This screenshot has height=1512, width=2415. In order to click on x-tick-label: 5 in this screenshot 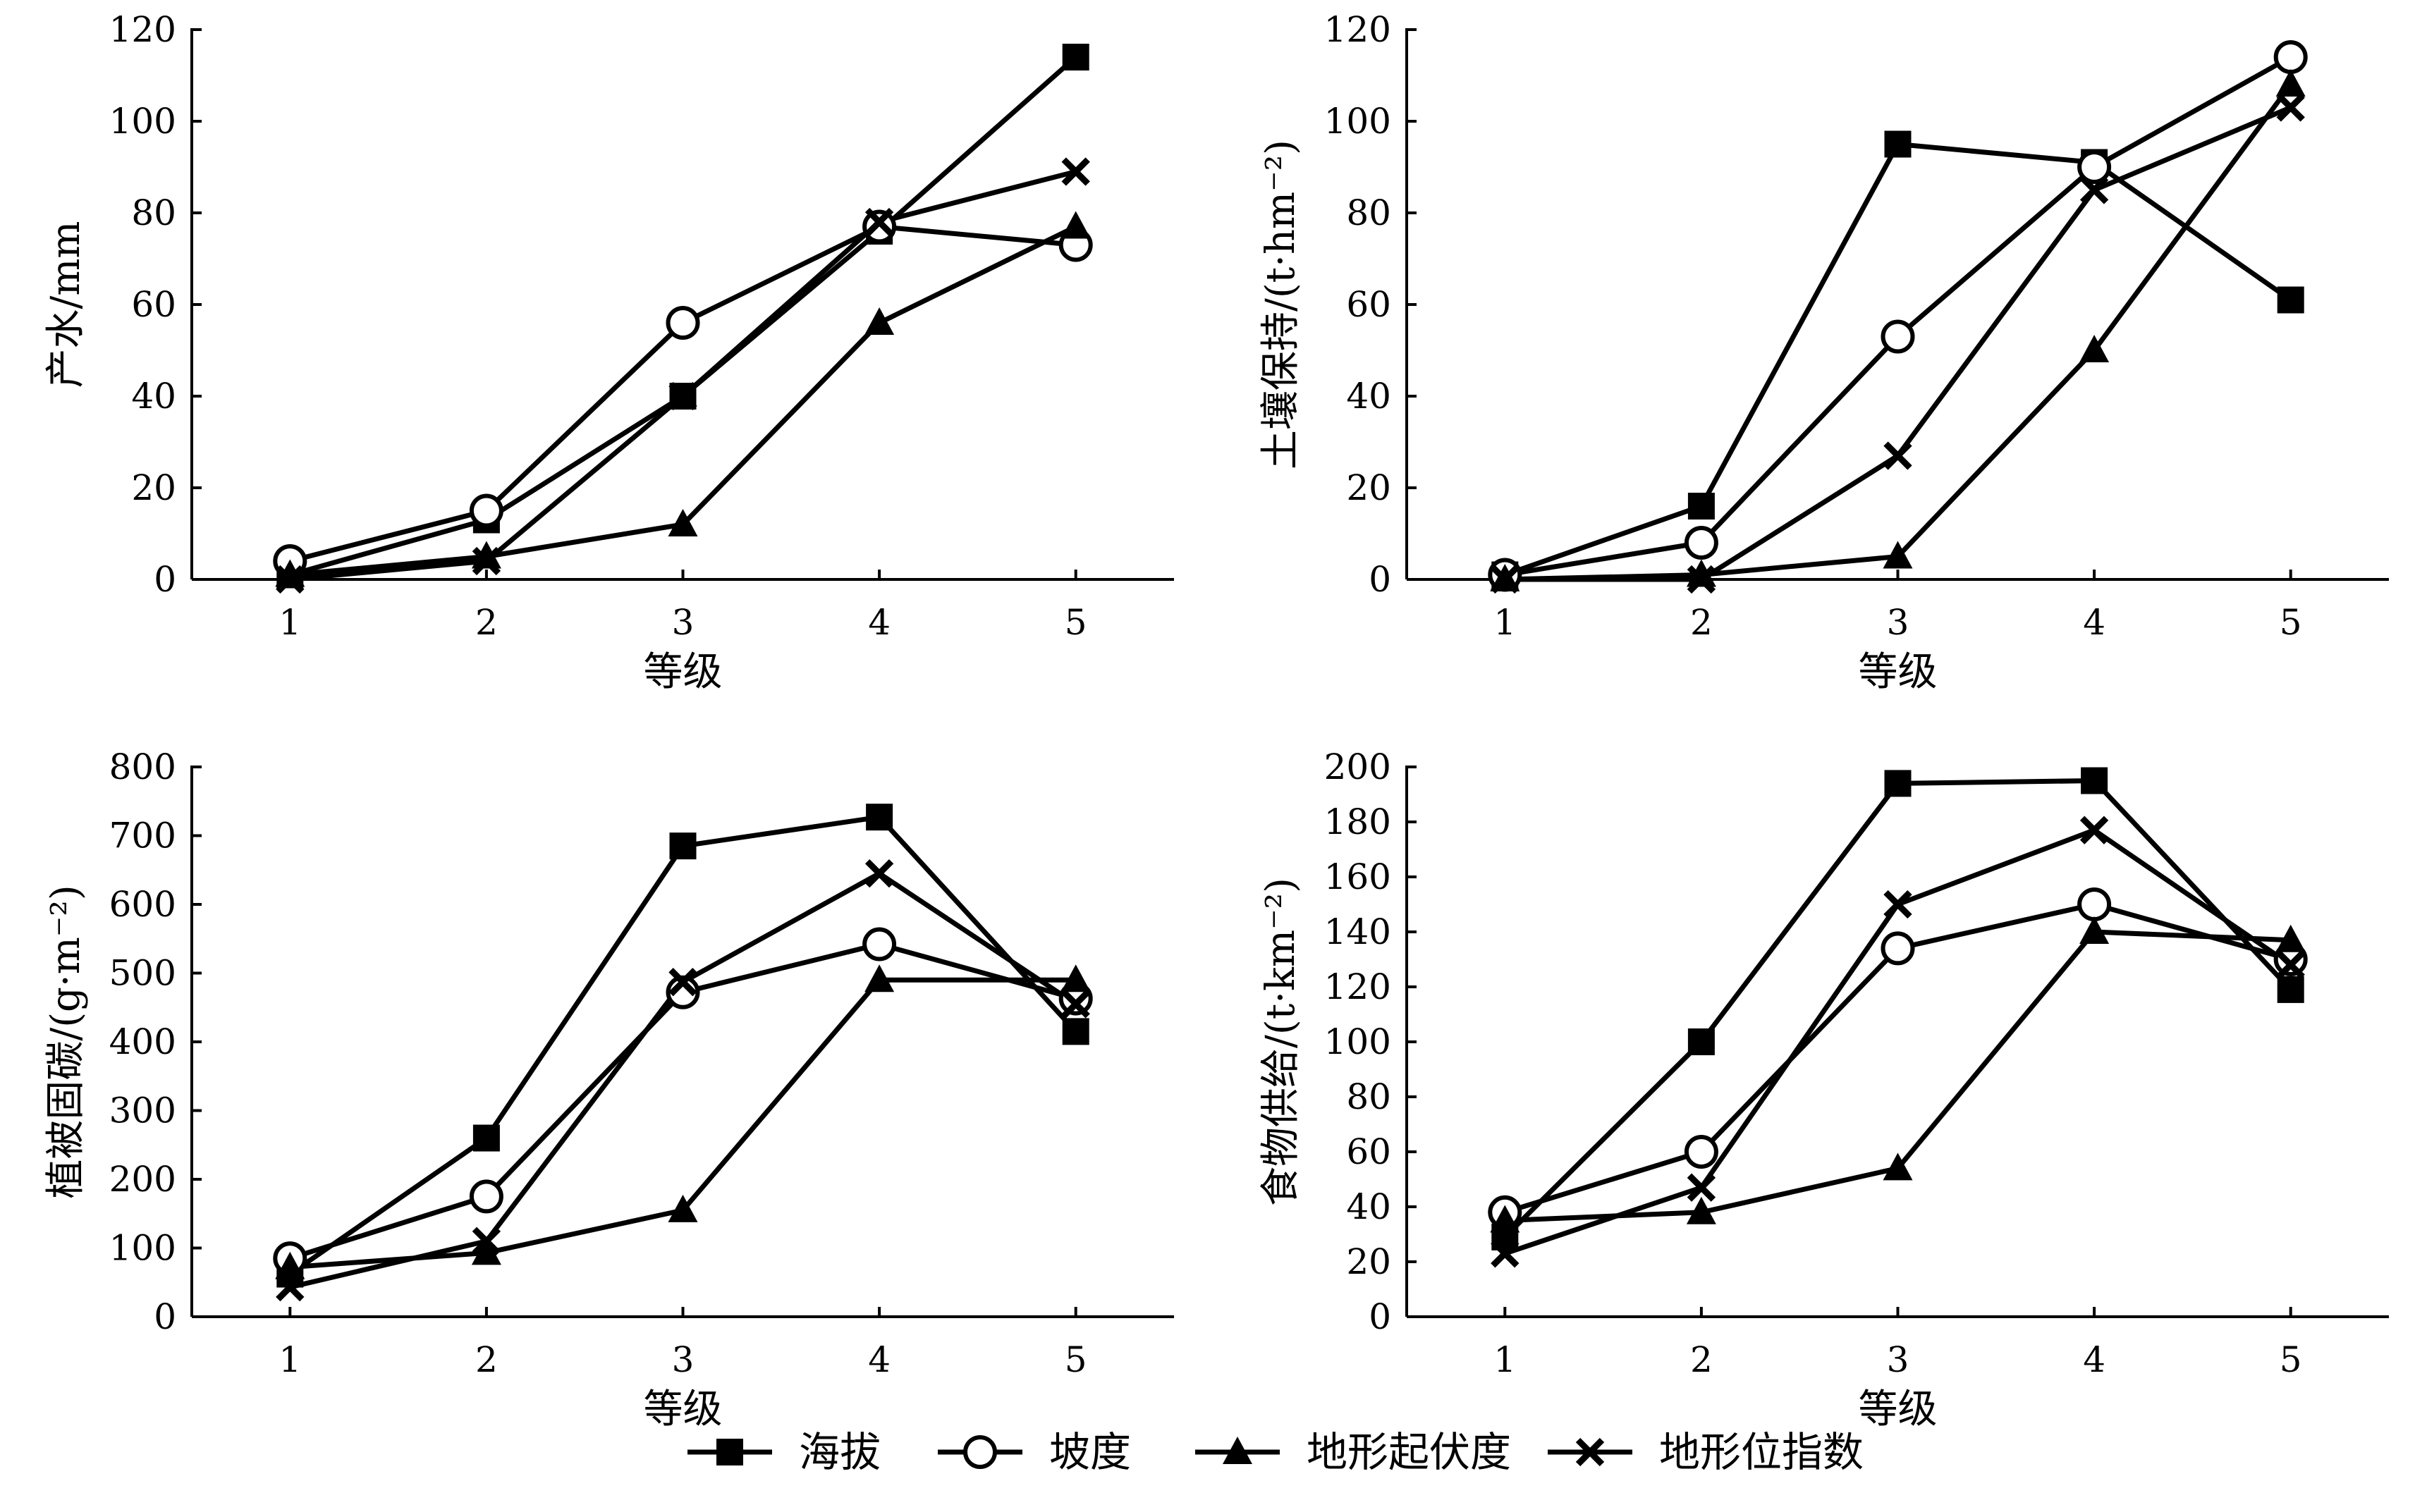, I will do `click(1076, 622)`.